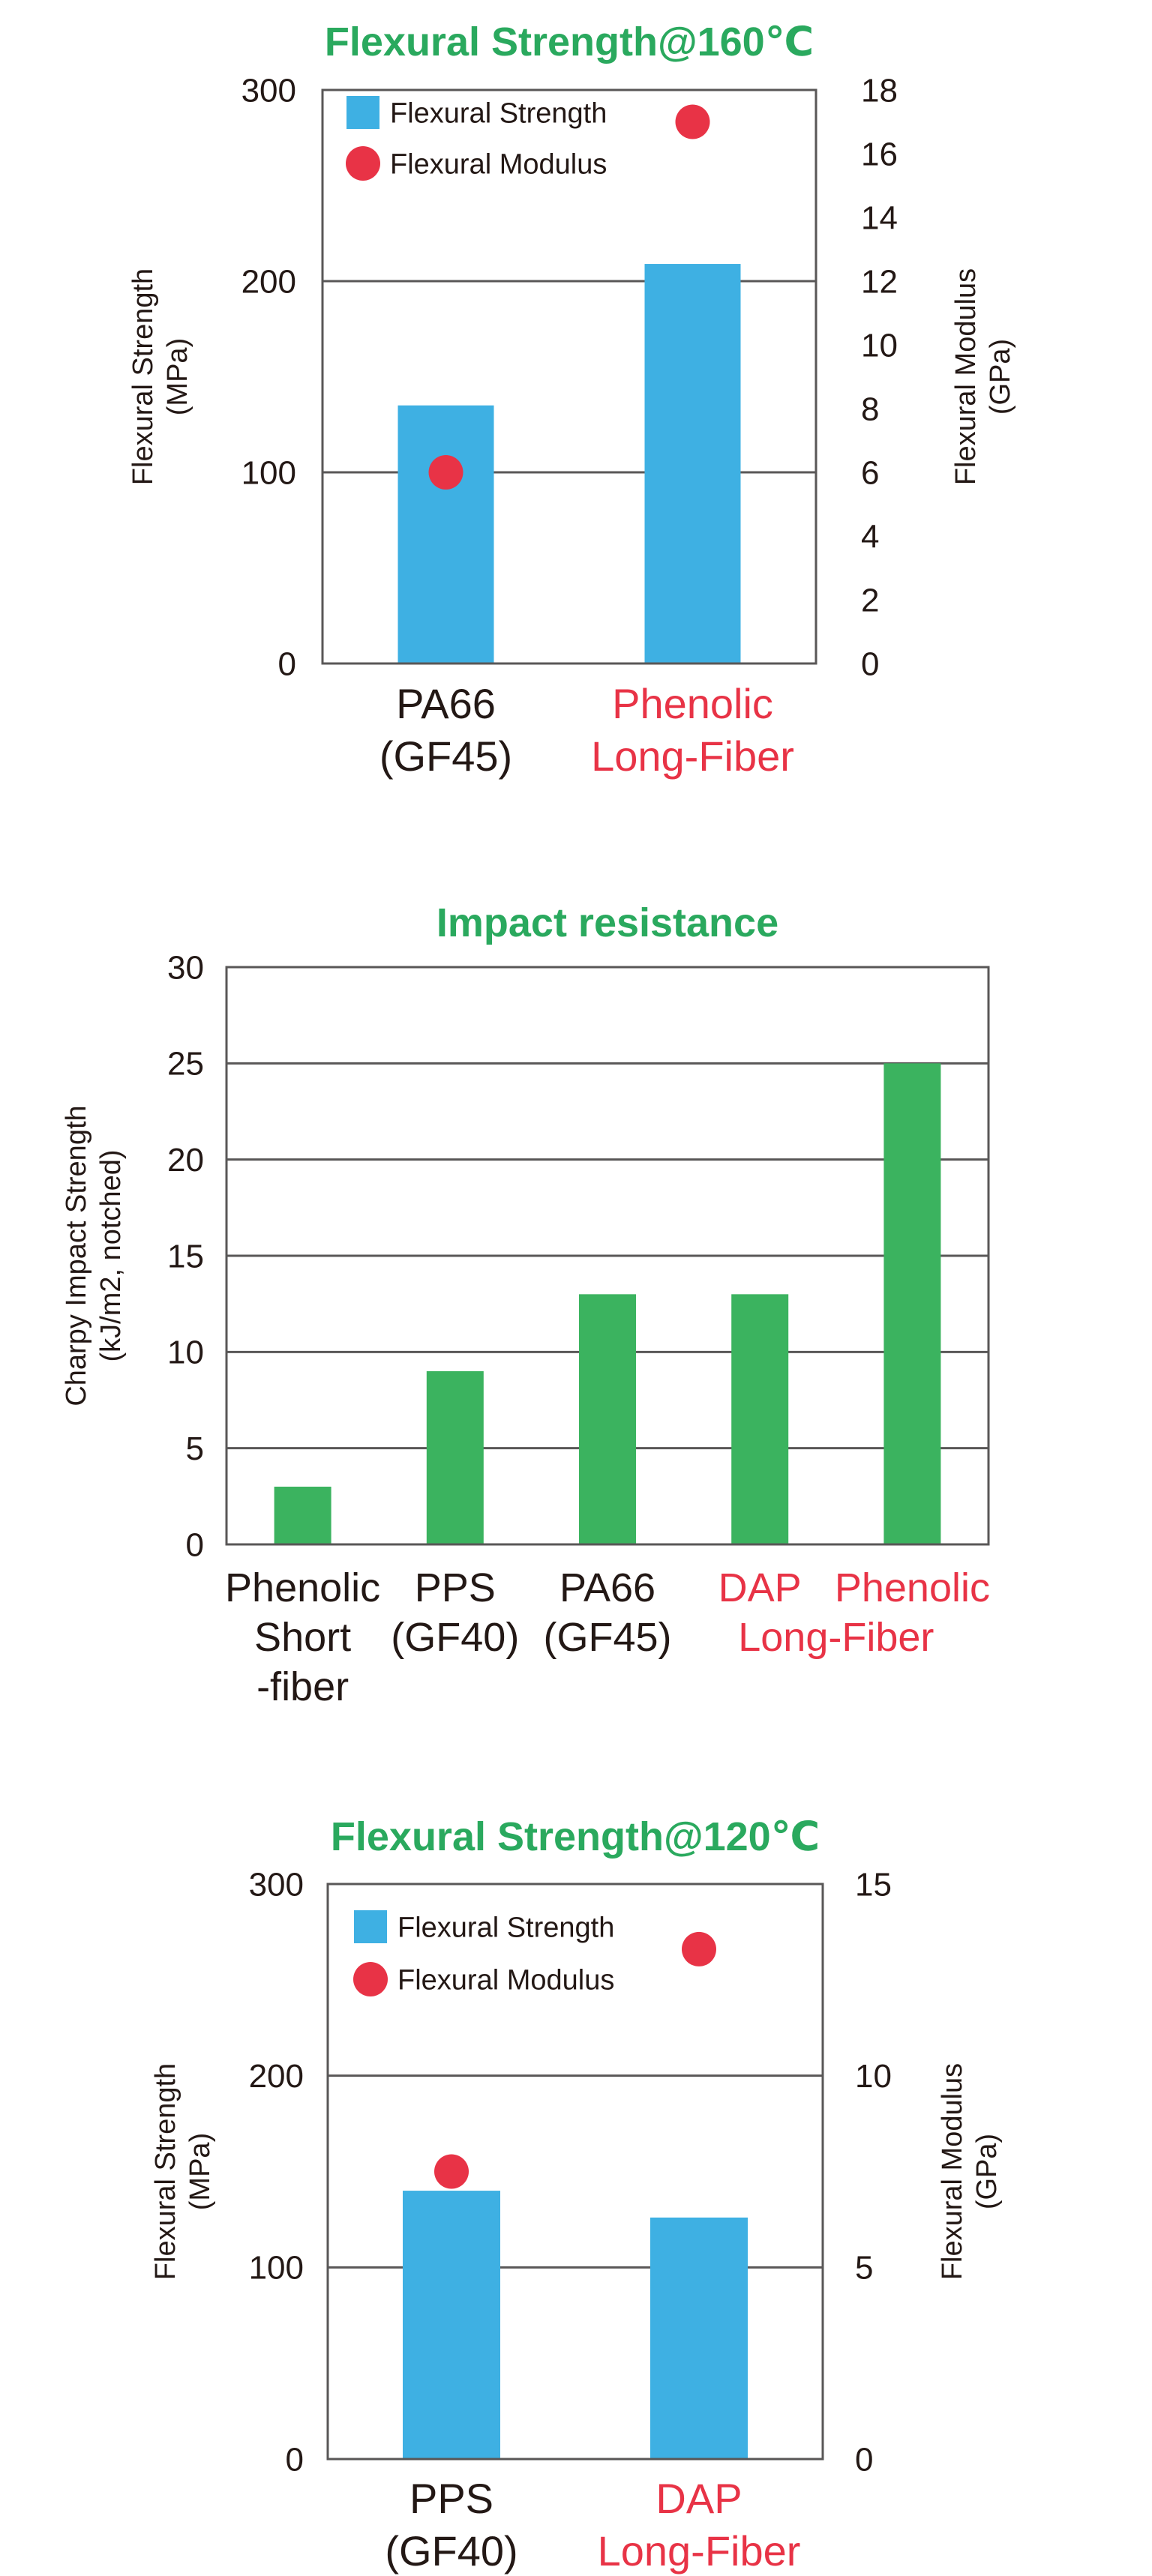 The height and width of the screenshot is (2576, 1152). Describe the element at coordinates (879, 281) in the screenshot. I see `y2-tick-label: 12` at that location.